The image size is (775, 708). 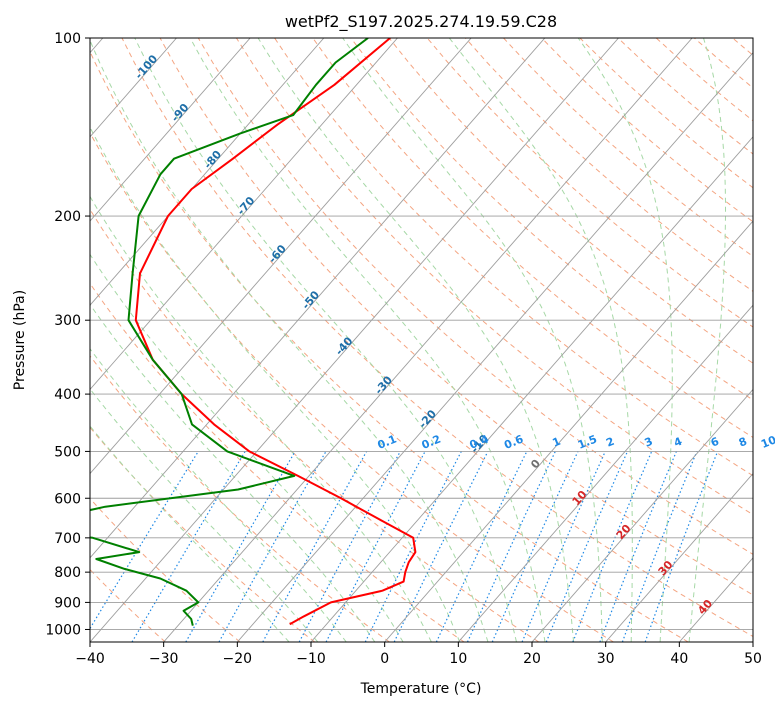 I want to click on x-tick-label: 0, so click(x=384, y=659).